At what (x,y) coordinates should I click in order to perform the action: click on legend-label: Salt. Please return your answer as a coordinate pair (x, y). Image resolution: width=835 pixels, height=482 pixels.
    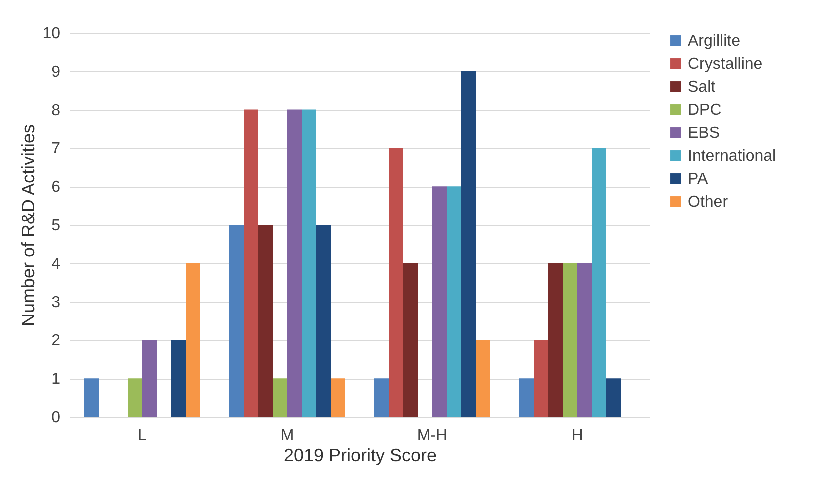
    Looking at the image, I should click on (702, 87).